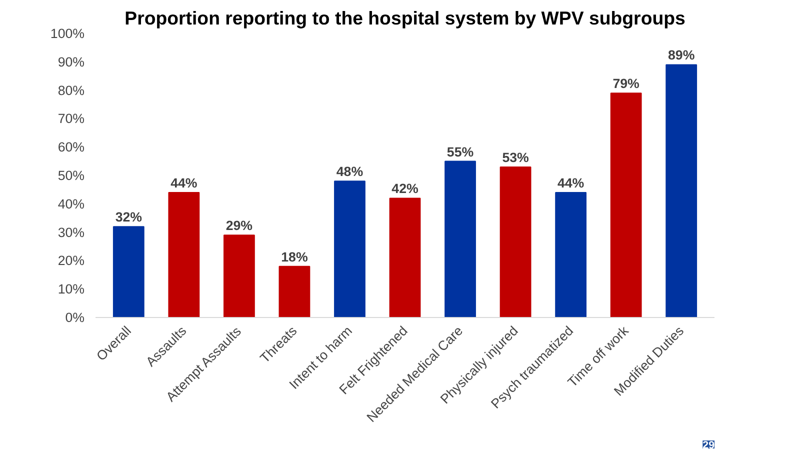  I want to click on y-tick-label: 80%, so click(71, 90).